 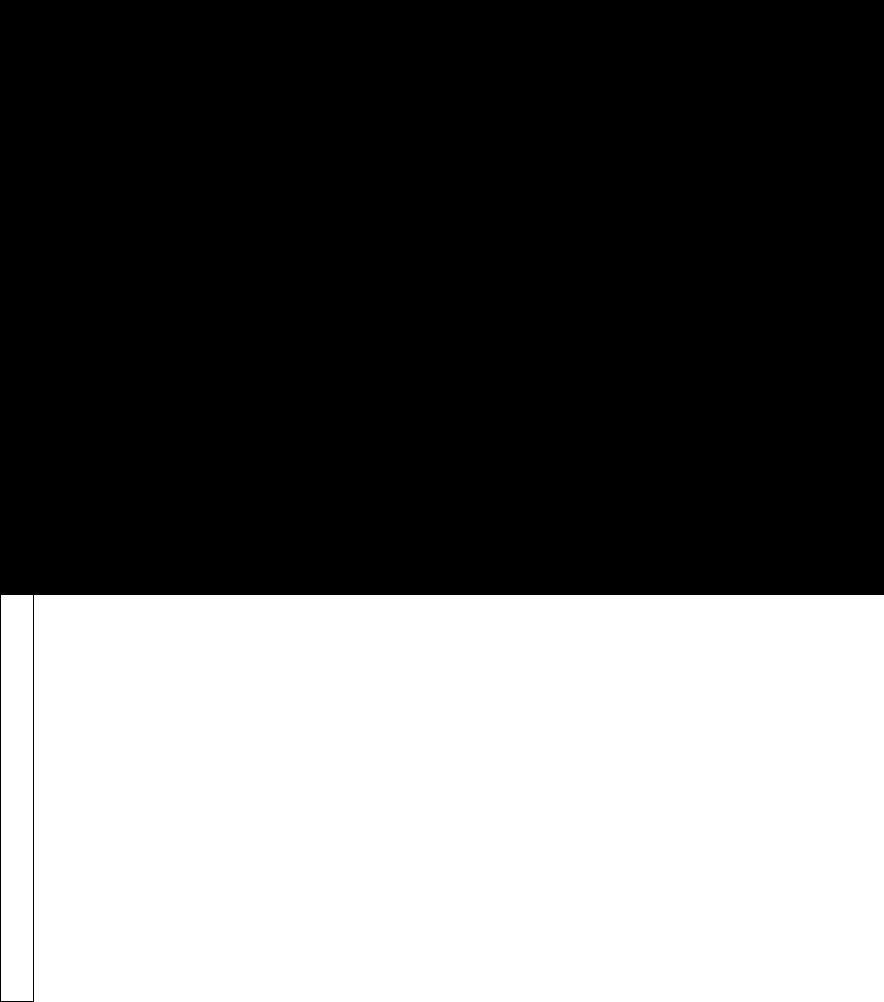 I want to click on colorbar-tick-label: 30, so click(x=865, y=367).